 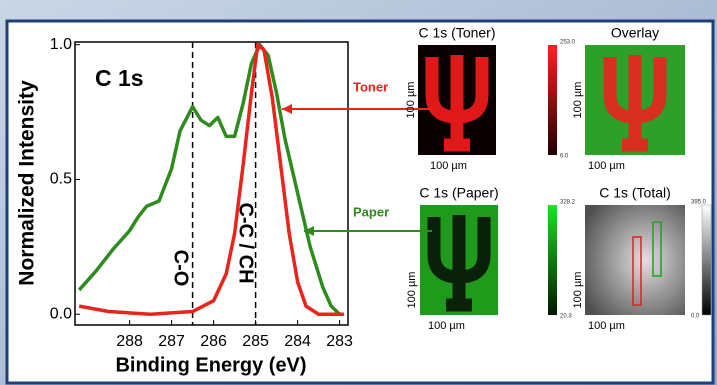 What do you see at coordinates (181, 268) in the screenshot?
I see `annotation: C-O` at bounding box center [181, 268].